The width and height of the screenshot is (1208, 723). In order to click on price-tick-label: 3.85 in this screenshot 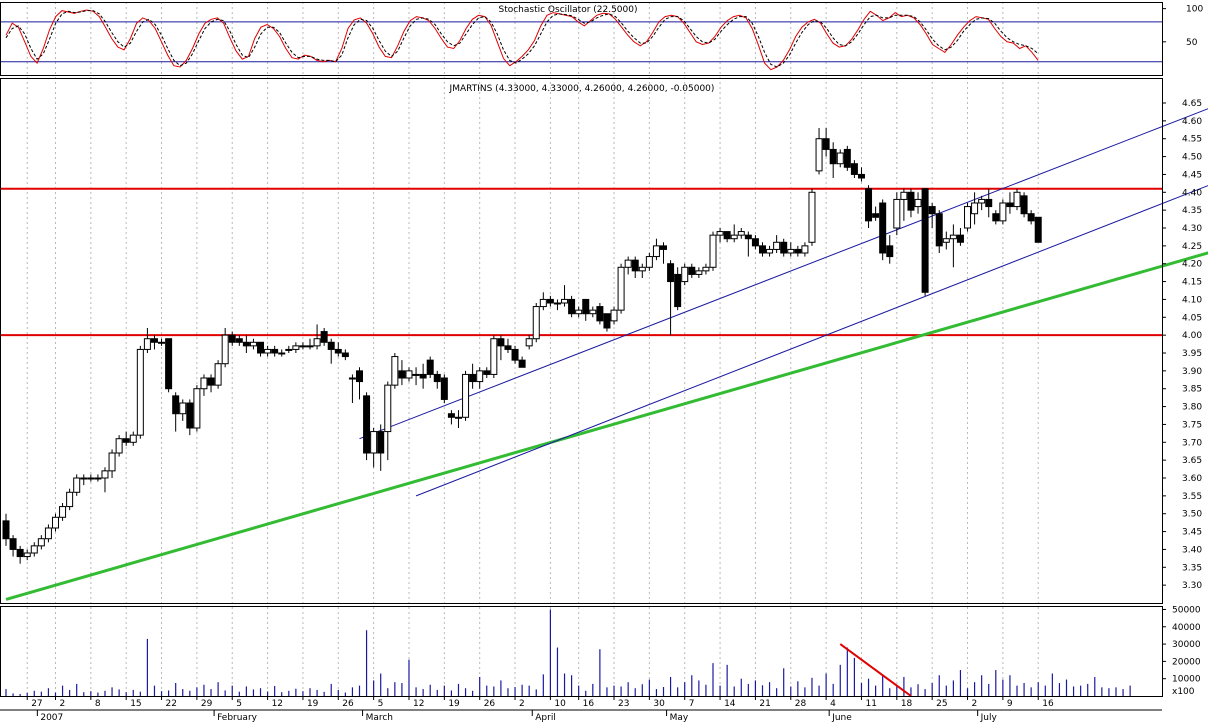, I will do `click(1192, 390)`.